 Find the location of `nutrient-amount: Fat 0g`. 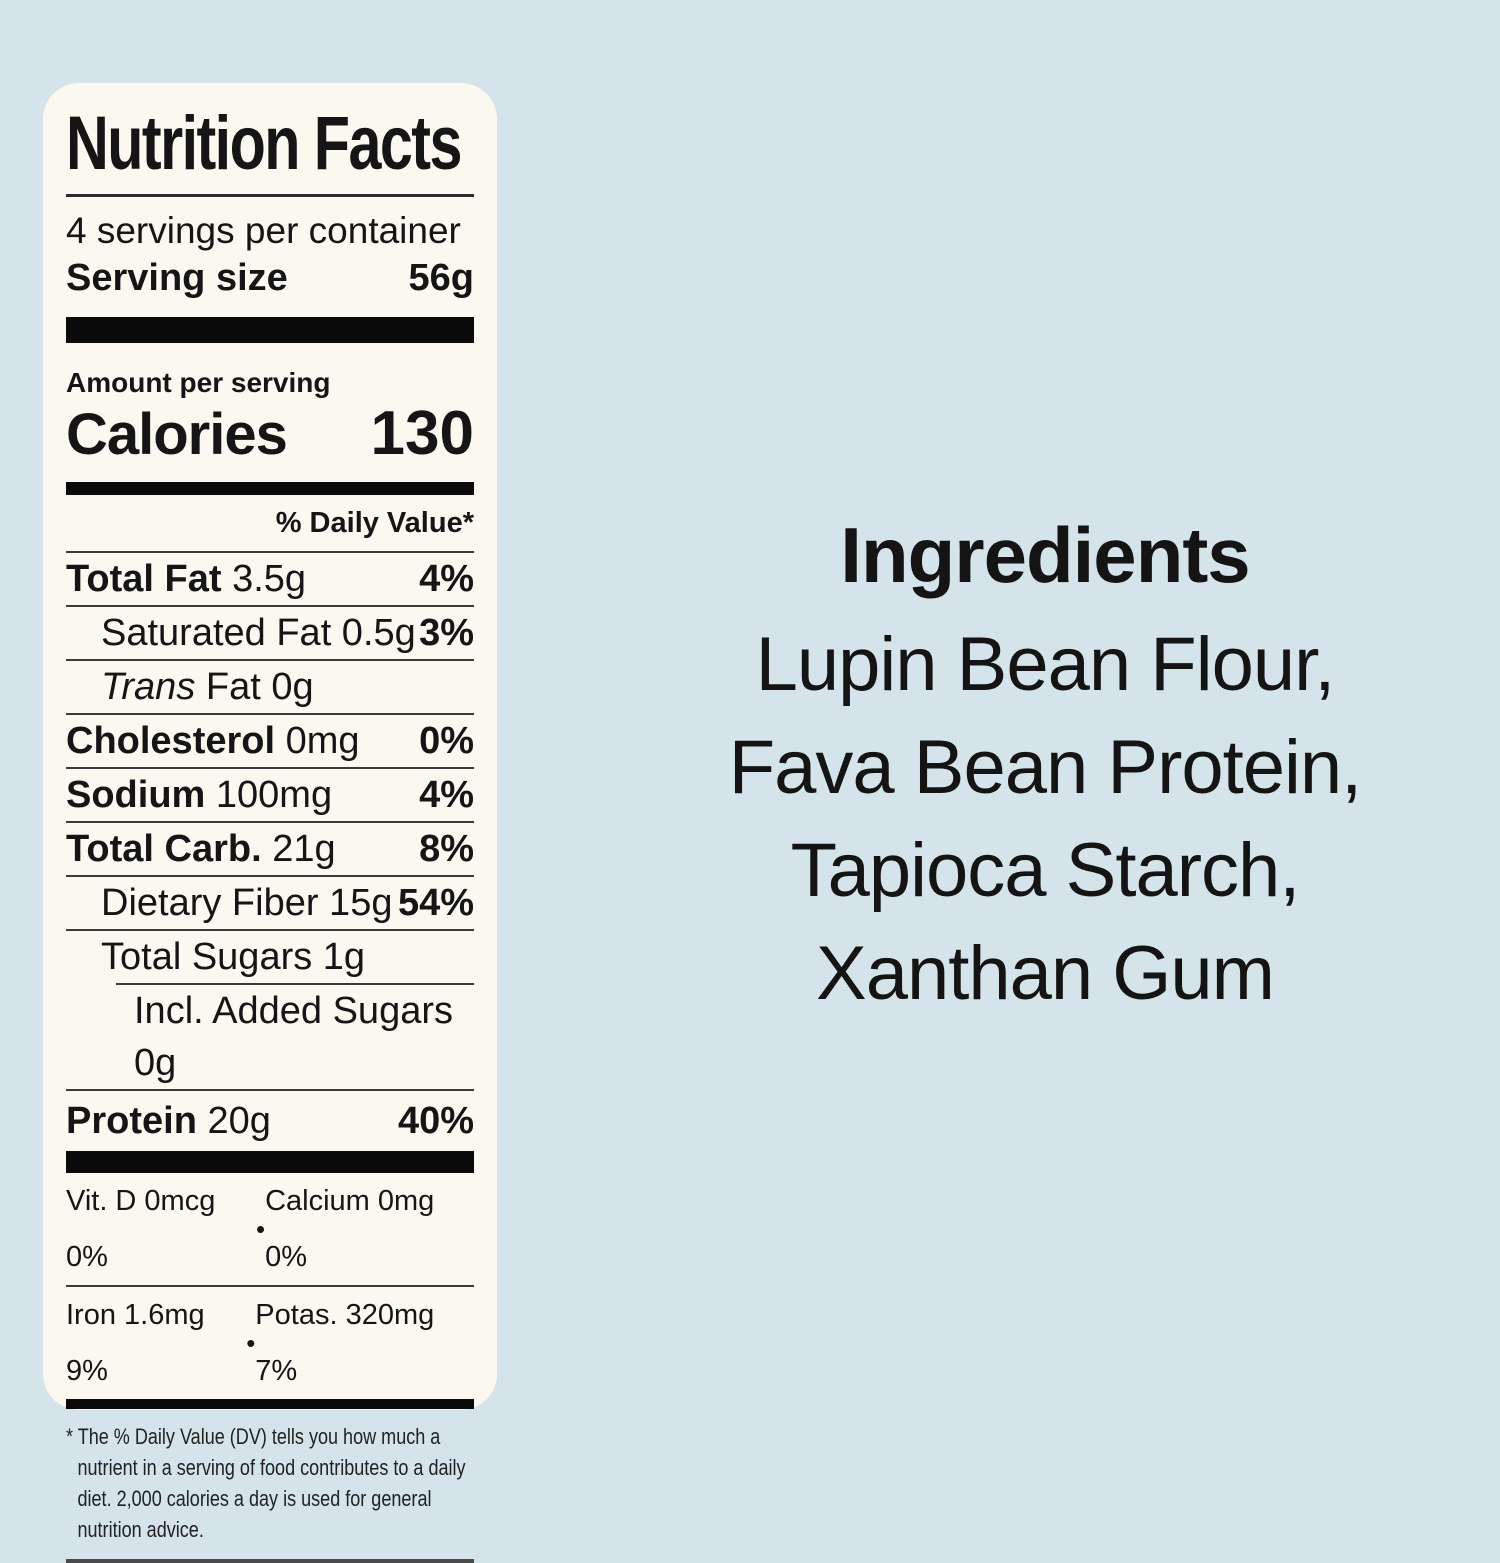

nutrient-amount: Fat 0g is located at coordinates (254, 687).